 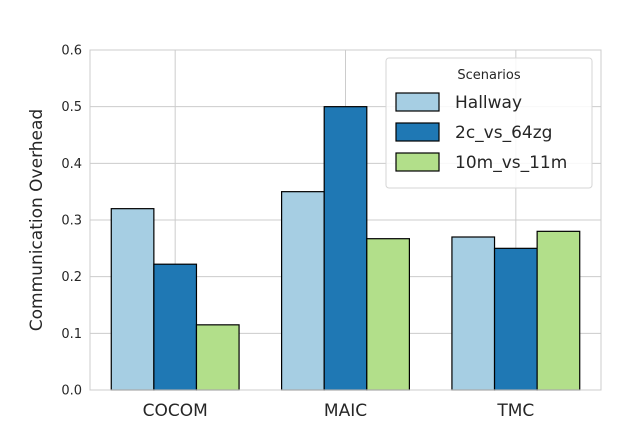 I want to click on y-tick-label: 0.3, so click(x=71, y=221).